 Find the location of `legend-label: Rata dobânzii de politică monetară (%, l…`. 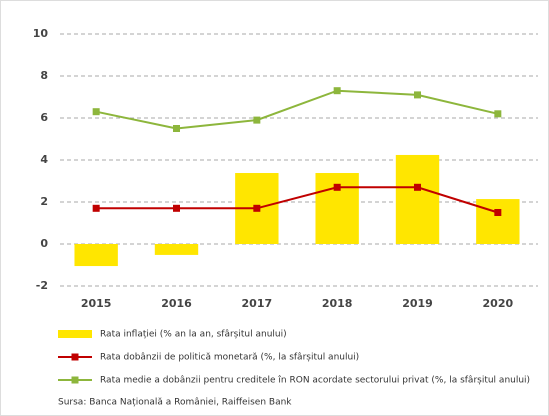

legend-label: Rata dobânzii de politică monetară (%, l… is located at coordinates (229, 358).